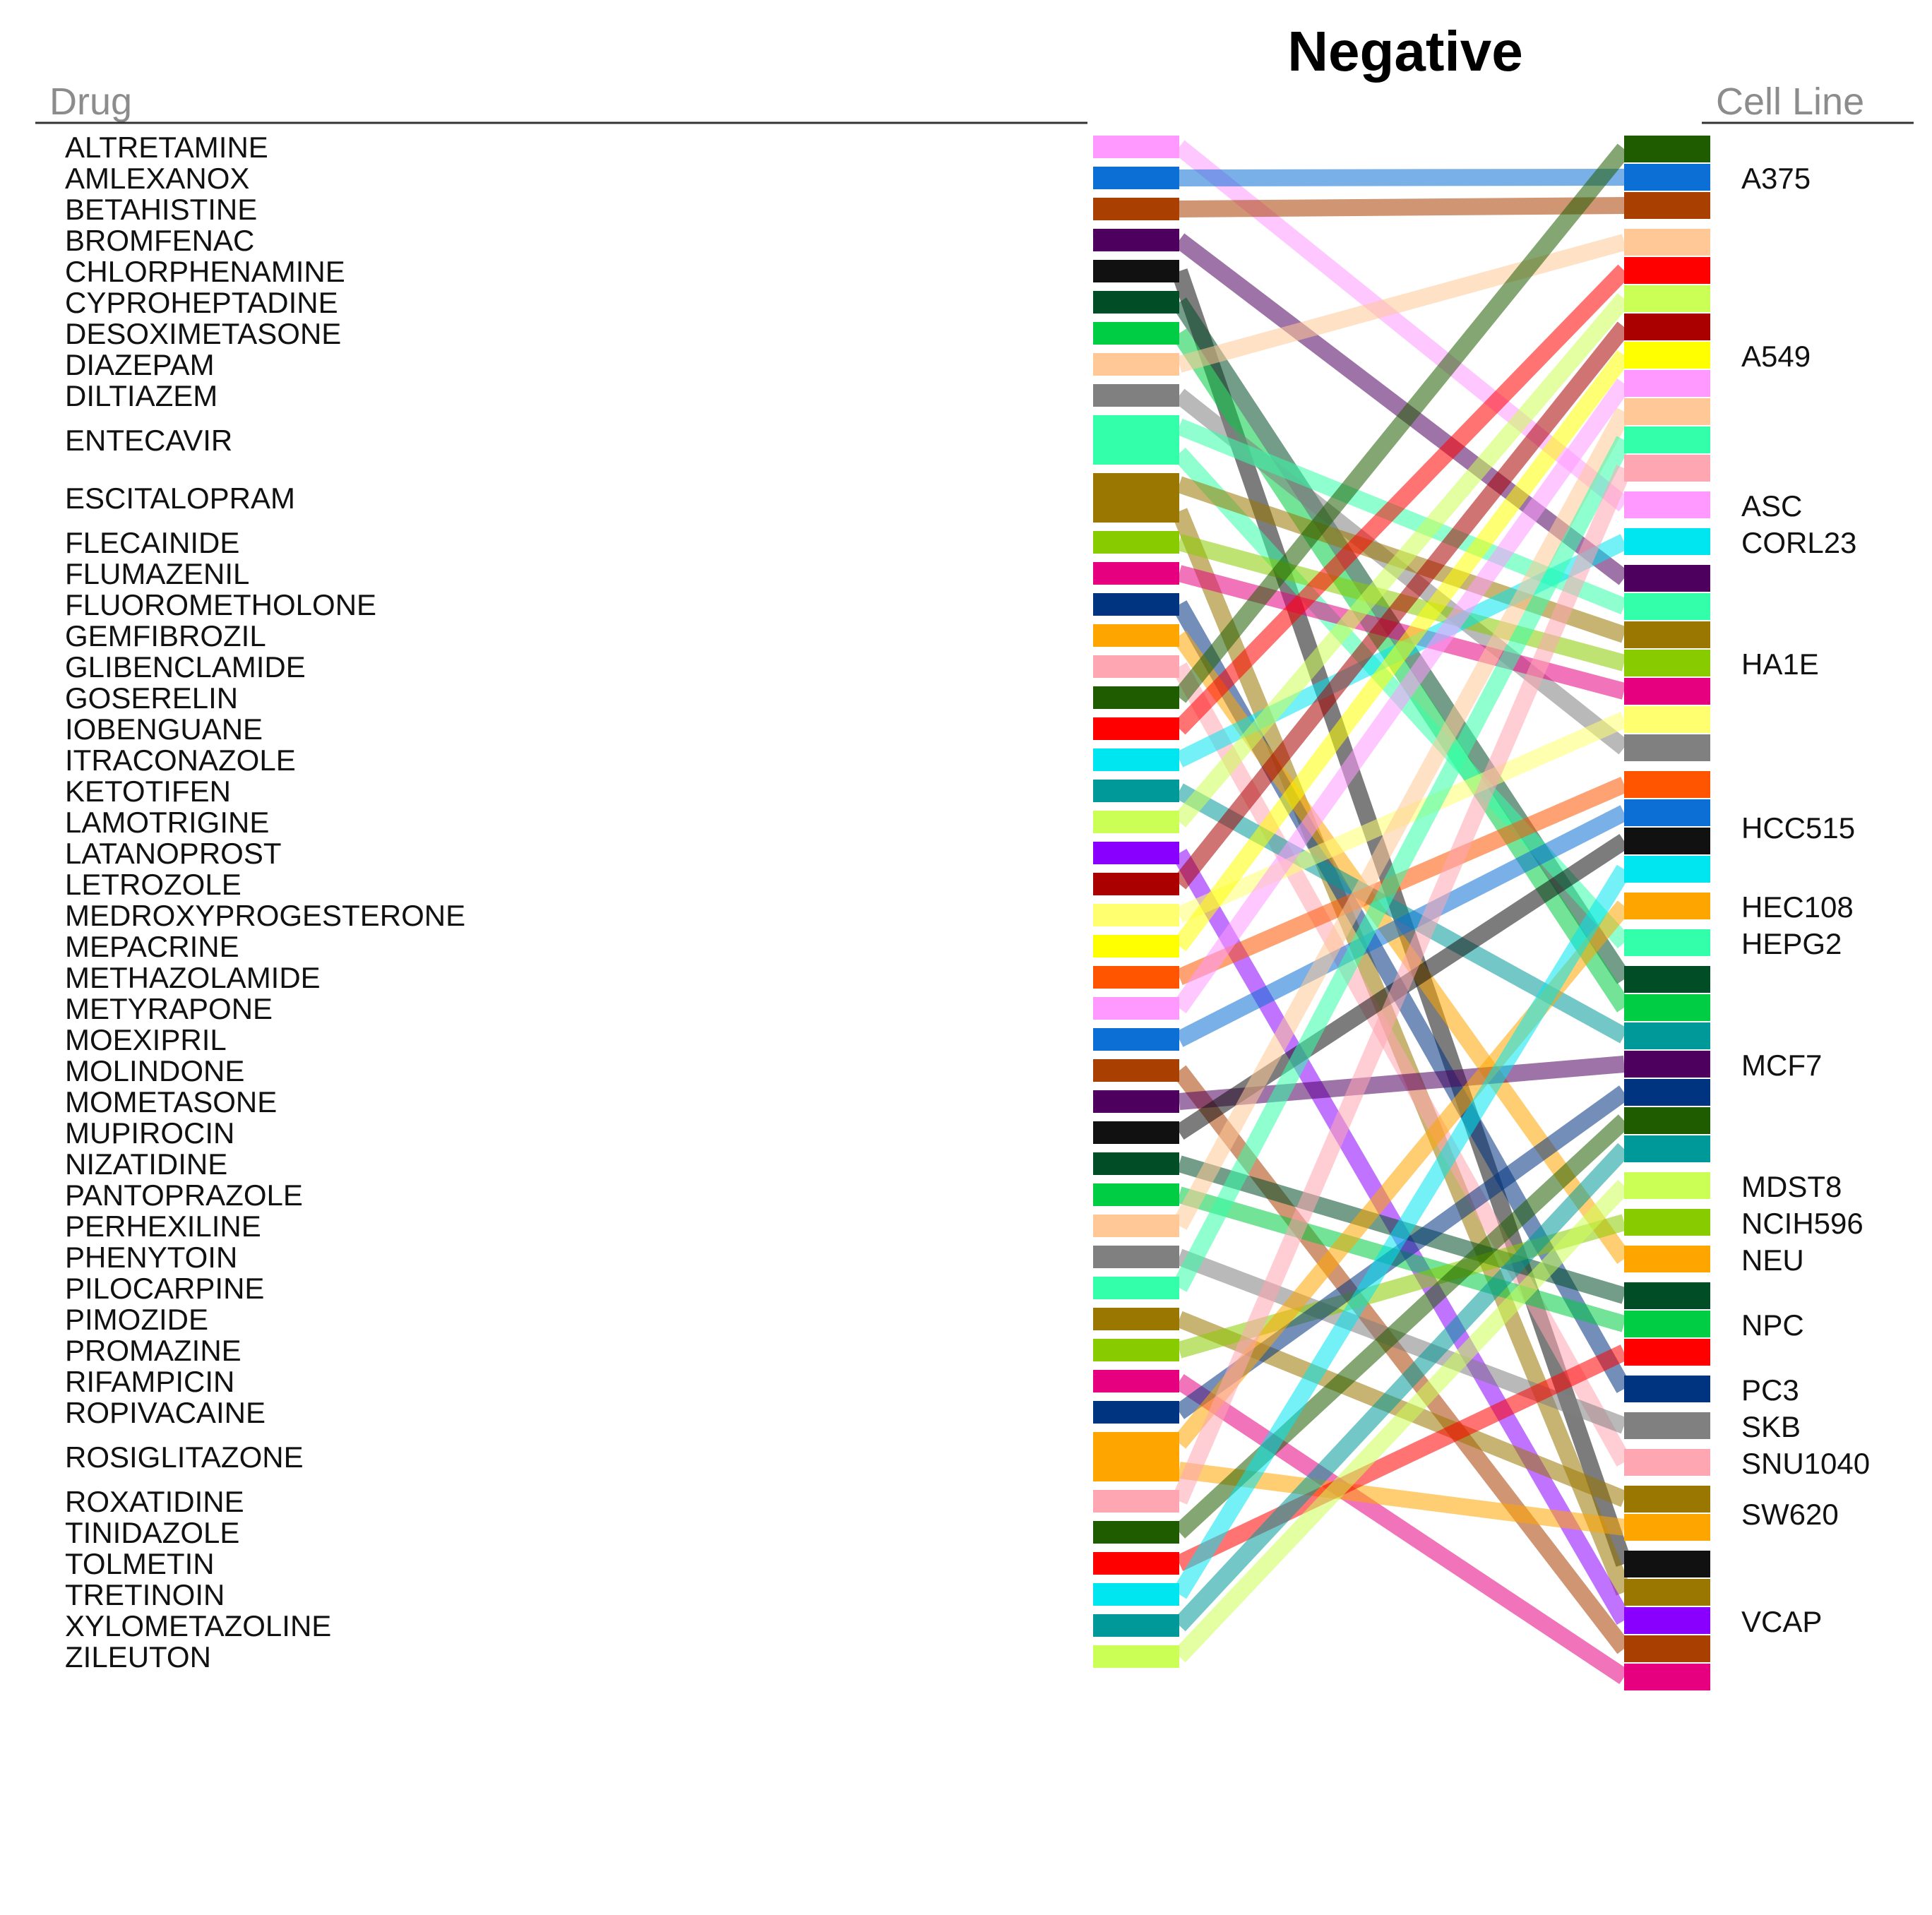 The image size is (1932, 1915). Describe the element at coordinates (1136, 635) in the screenshot. I see `drug-bar-gemfibrozil` at that location.